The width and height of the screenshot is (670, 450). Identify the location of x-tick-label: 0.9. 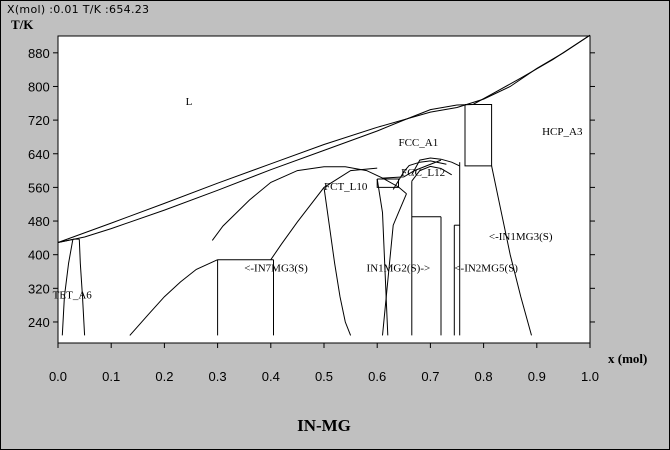
(537, 376).